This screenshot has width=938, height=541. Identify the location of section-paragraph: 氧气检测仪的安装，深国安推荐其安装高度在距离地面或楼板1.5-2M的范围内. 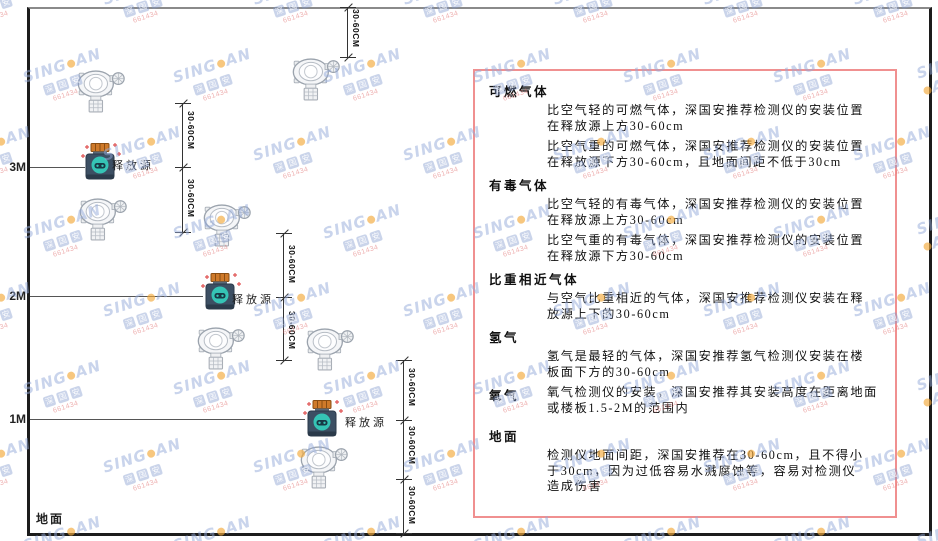
(712, 400).